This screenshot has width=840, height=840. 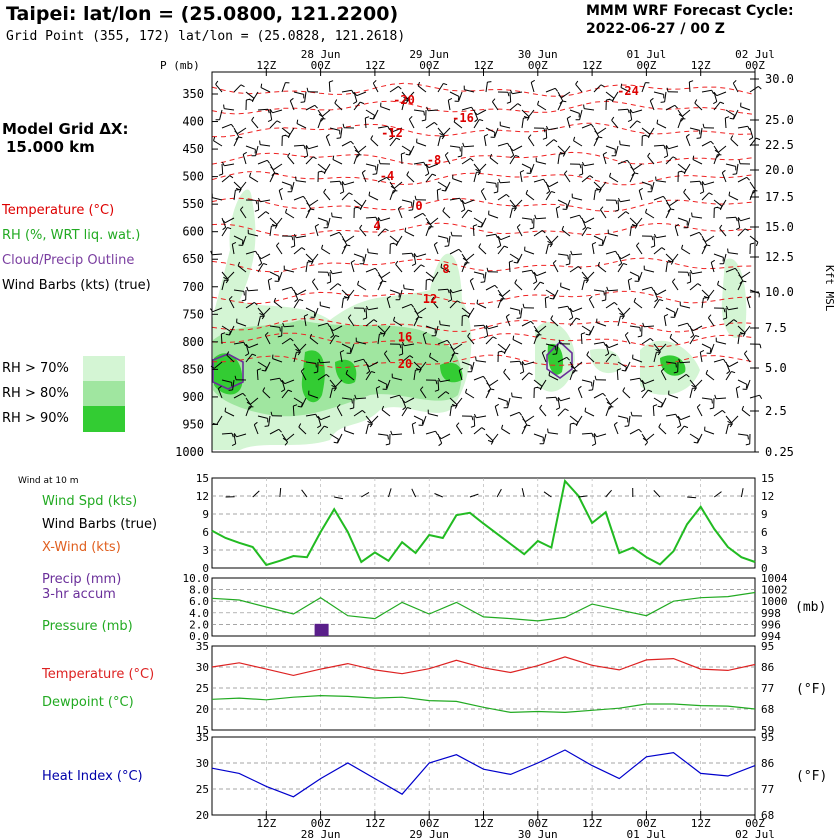 I want to click on y-tick-label: 25, so click(x=202, y=688).